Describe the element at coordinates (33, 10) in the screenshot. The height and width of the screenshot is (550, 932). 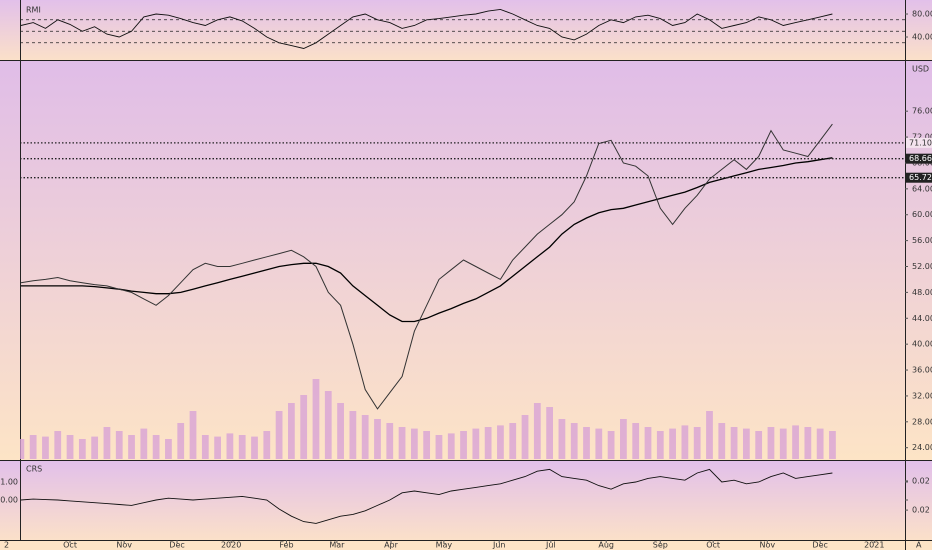
I see `panel-title: RMI` at that location.